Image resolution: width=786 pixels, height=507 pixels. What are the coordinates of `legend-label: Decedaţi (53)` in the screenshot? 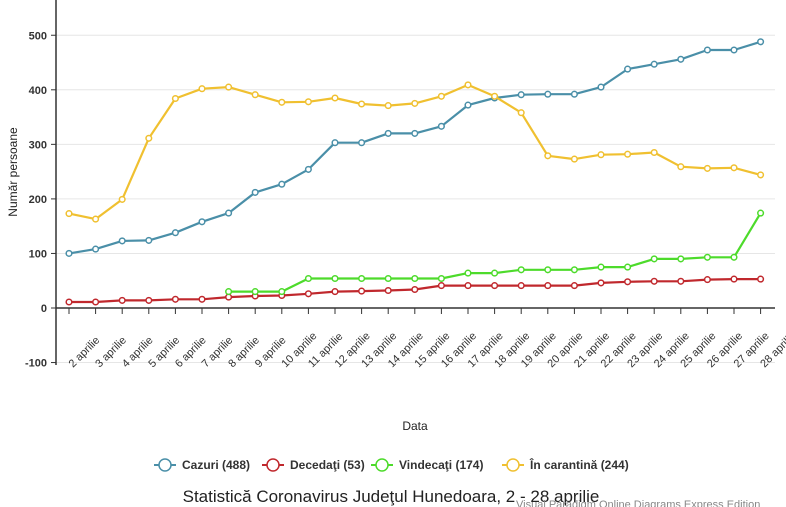 It's located at (327, 465).